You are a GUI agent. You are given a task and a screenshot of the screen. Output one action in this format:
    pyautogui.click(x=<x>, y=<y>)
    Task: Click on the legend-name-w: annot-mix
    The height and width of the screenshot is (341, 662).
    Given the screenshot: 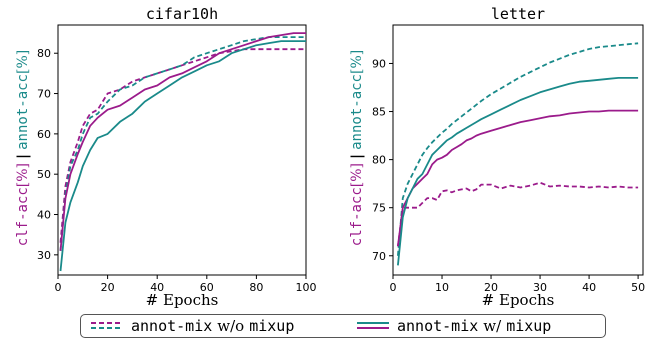 What is the action you would take?
    pyautogui.click(x=437, y=326)
    